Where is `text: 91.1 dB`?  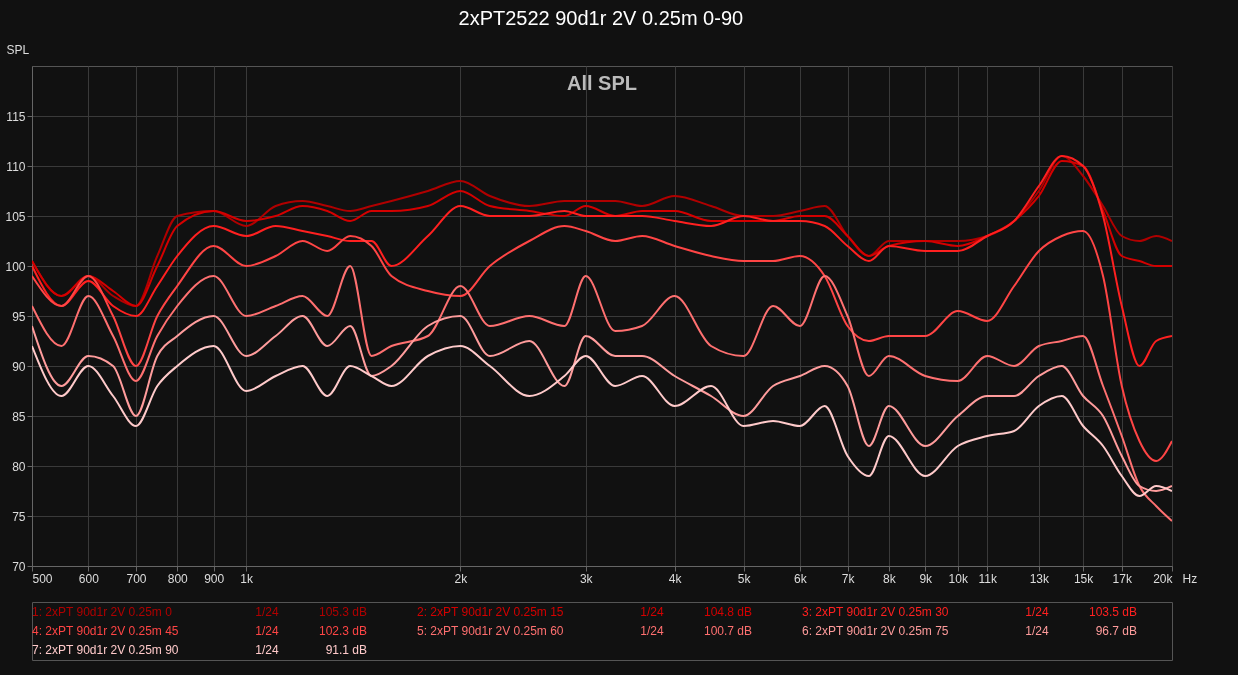
text: 91.1 dB is located at coordinates (346, 650).